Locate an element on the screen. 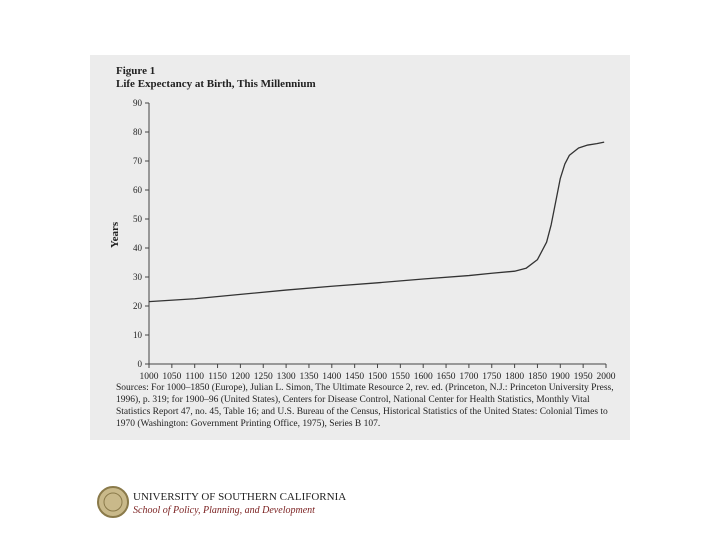 This screenshot has width=720, height=540. x-tick-label: 1200 is located at coordinates (240, 377).